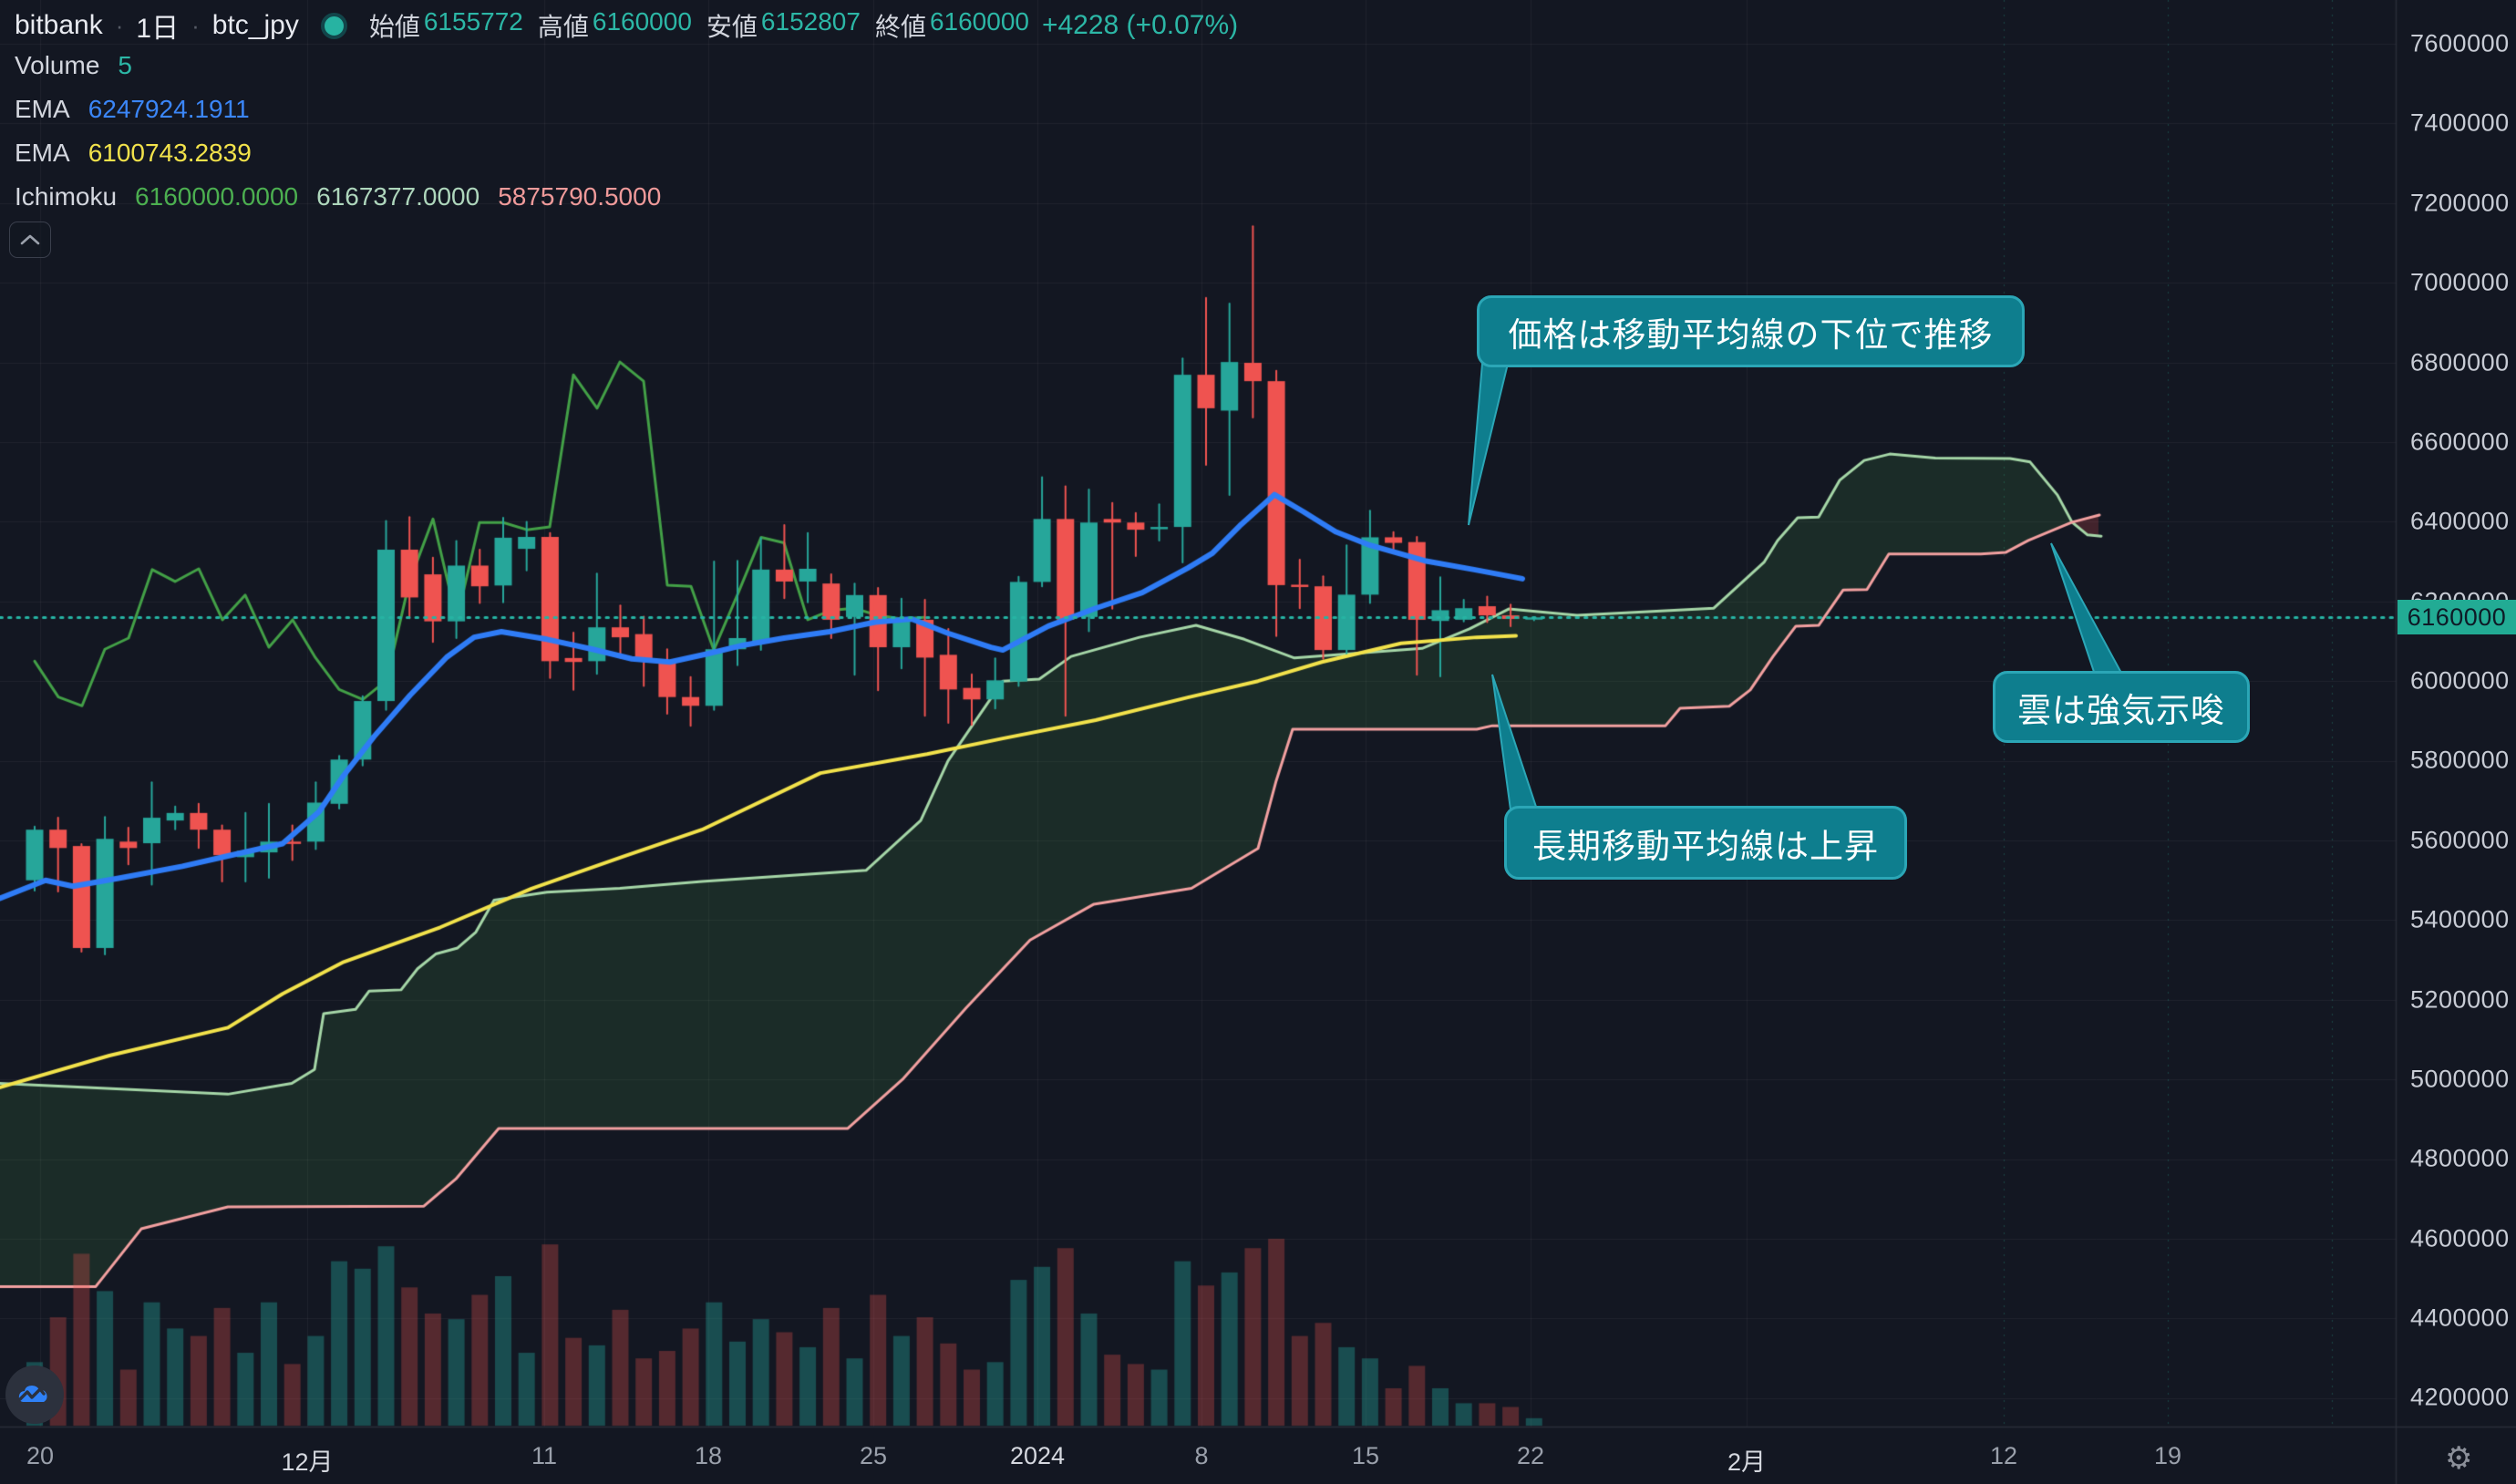  I want to click on symbol-name: btc_jpy, so click(255, 25).